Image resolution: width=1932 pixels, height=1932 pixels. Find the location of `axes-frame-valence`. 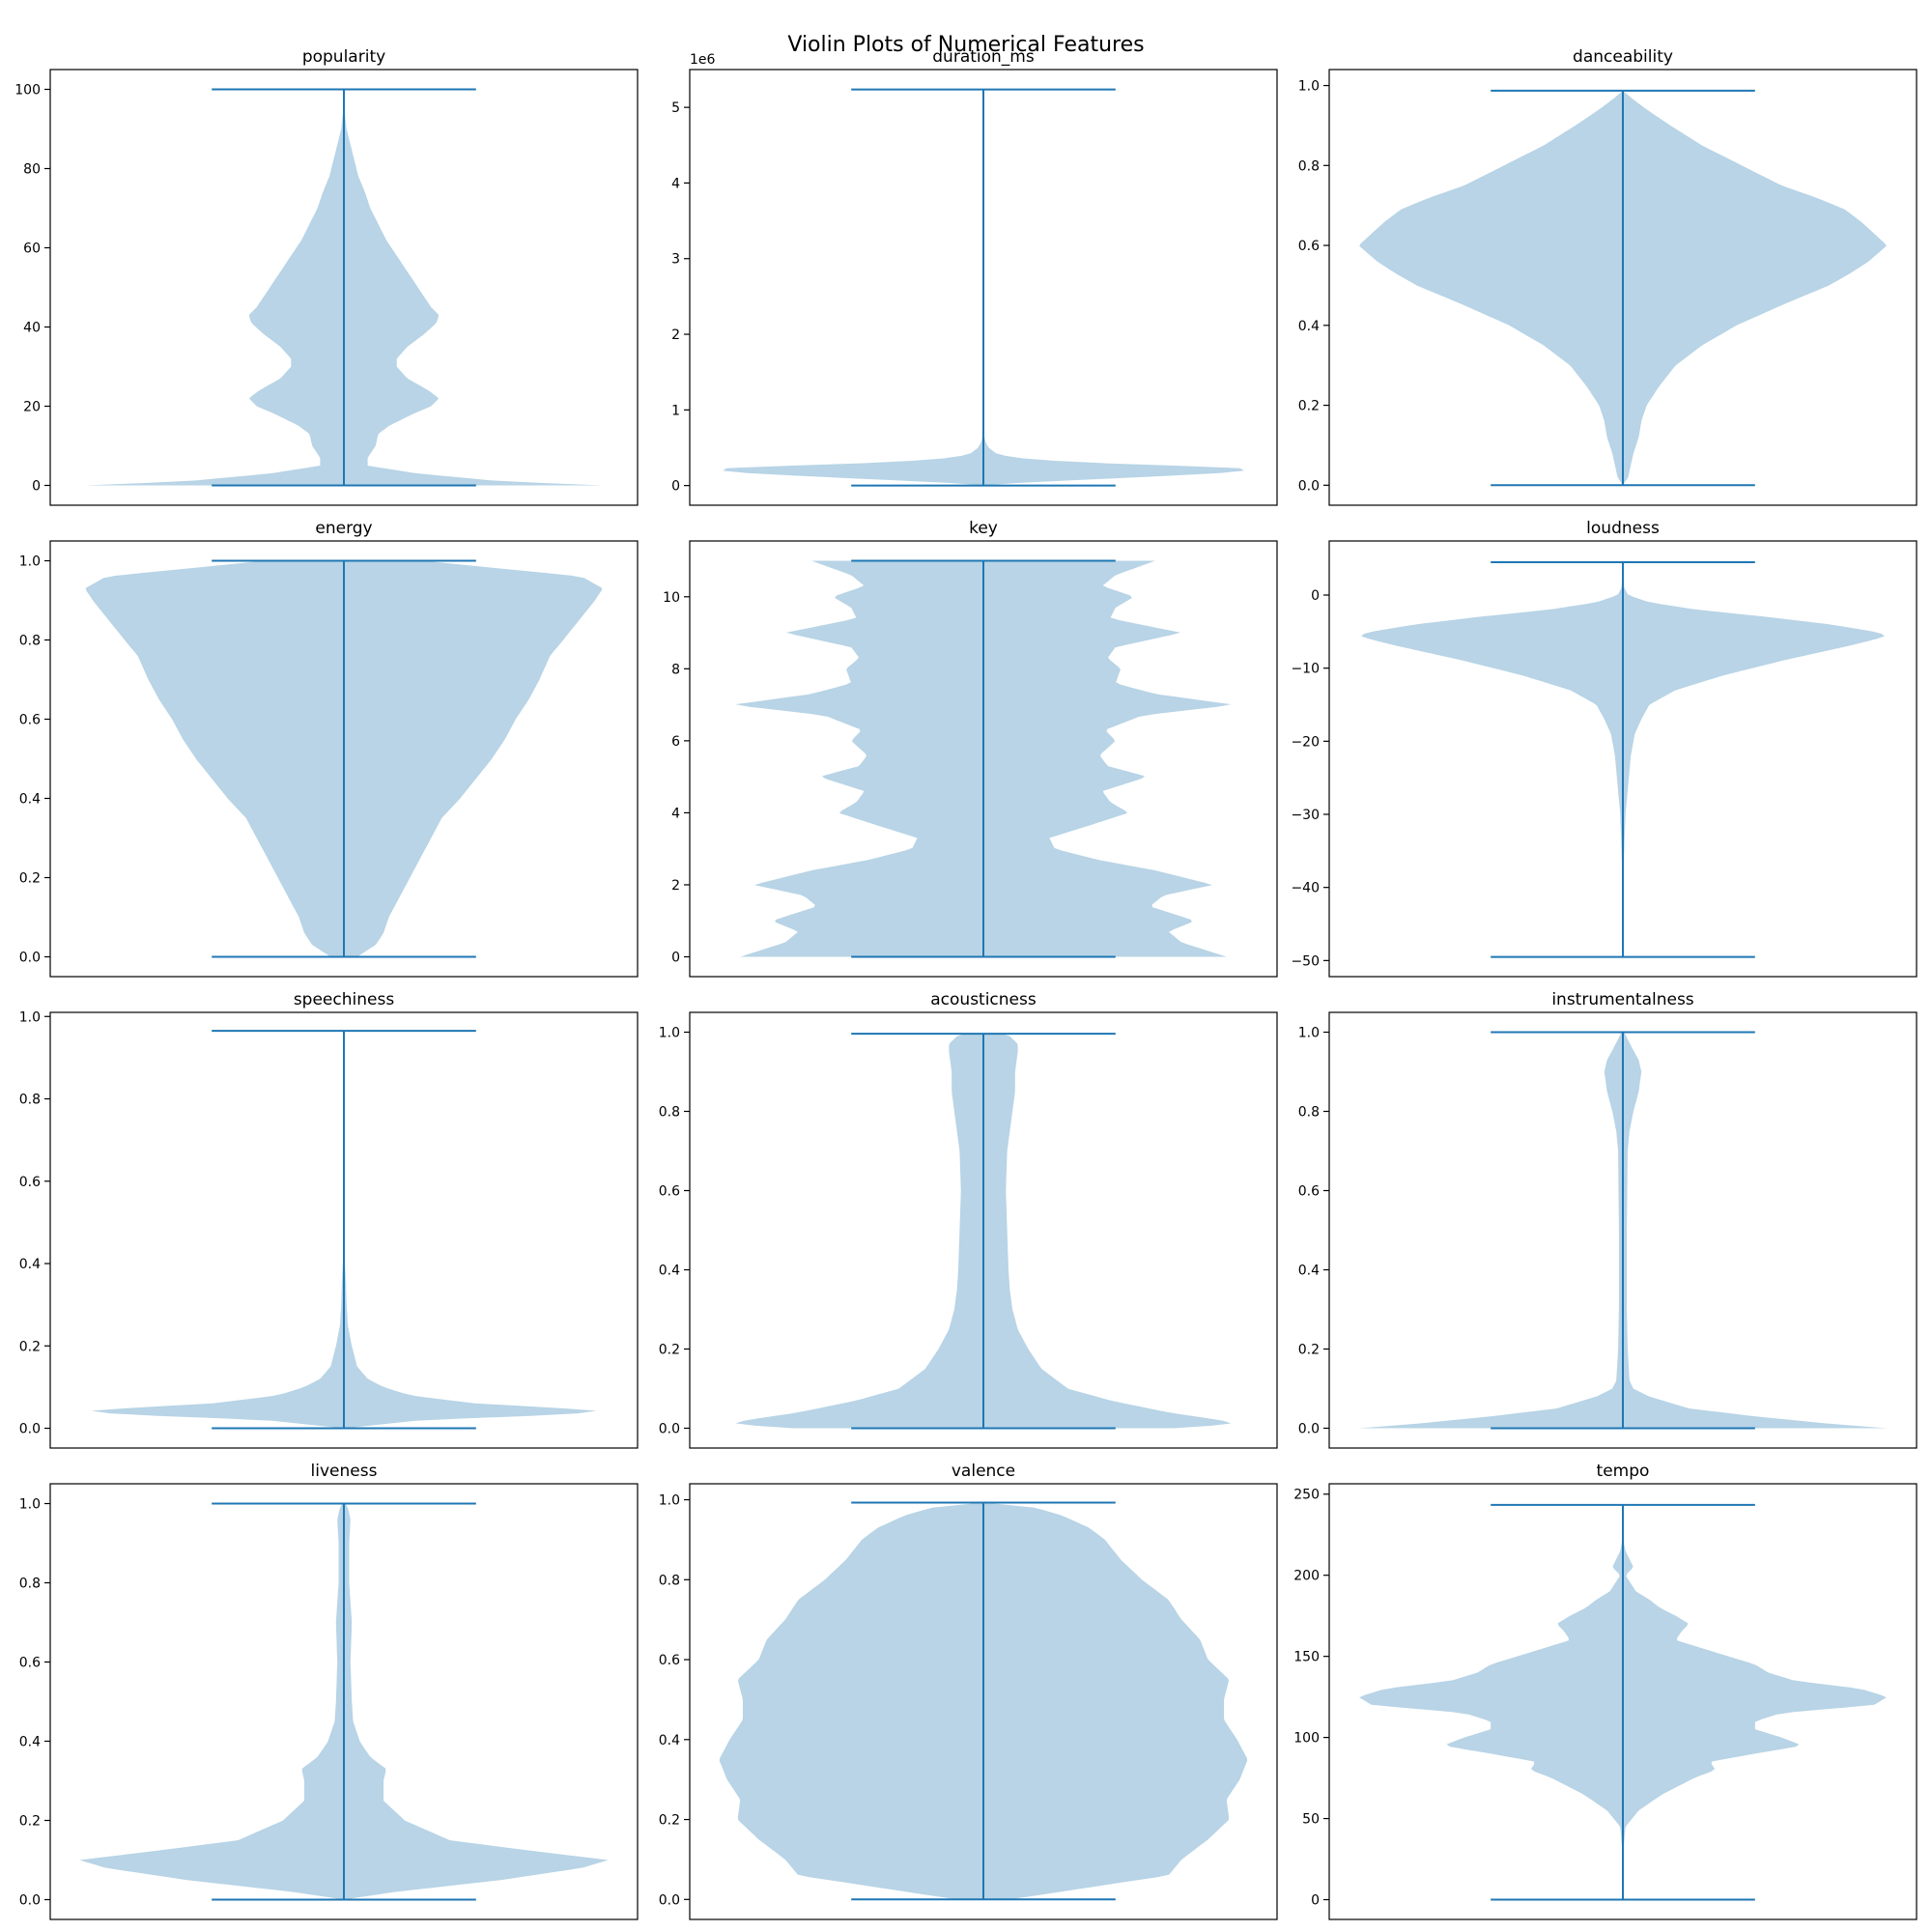

axes-frame-valence is located at coordinates (983, 1701).